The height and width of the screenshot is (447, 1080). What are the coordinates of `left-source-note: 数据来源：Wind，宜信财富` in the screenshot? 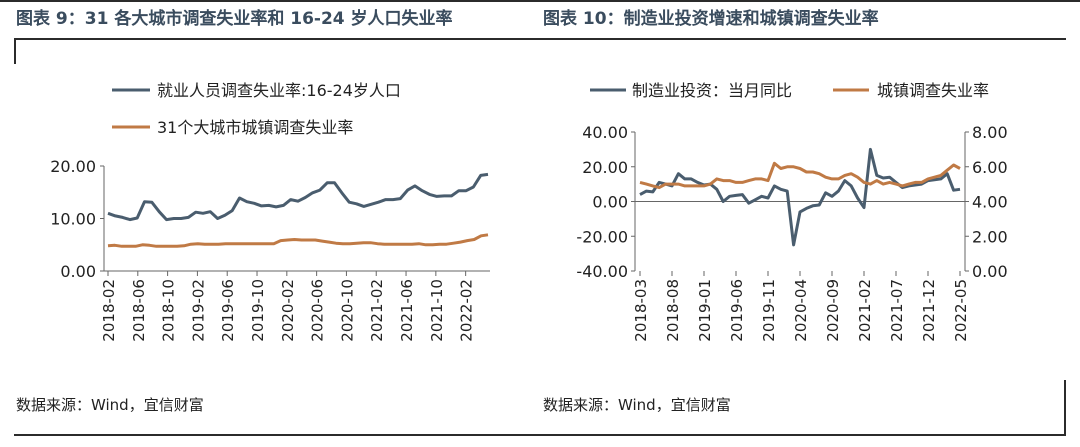 It's located at (110, 405).